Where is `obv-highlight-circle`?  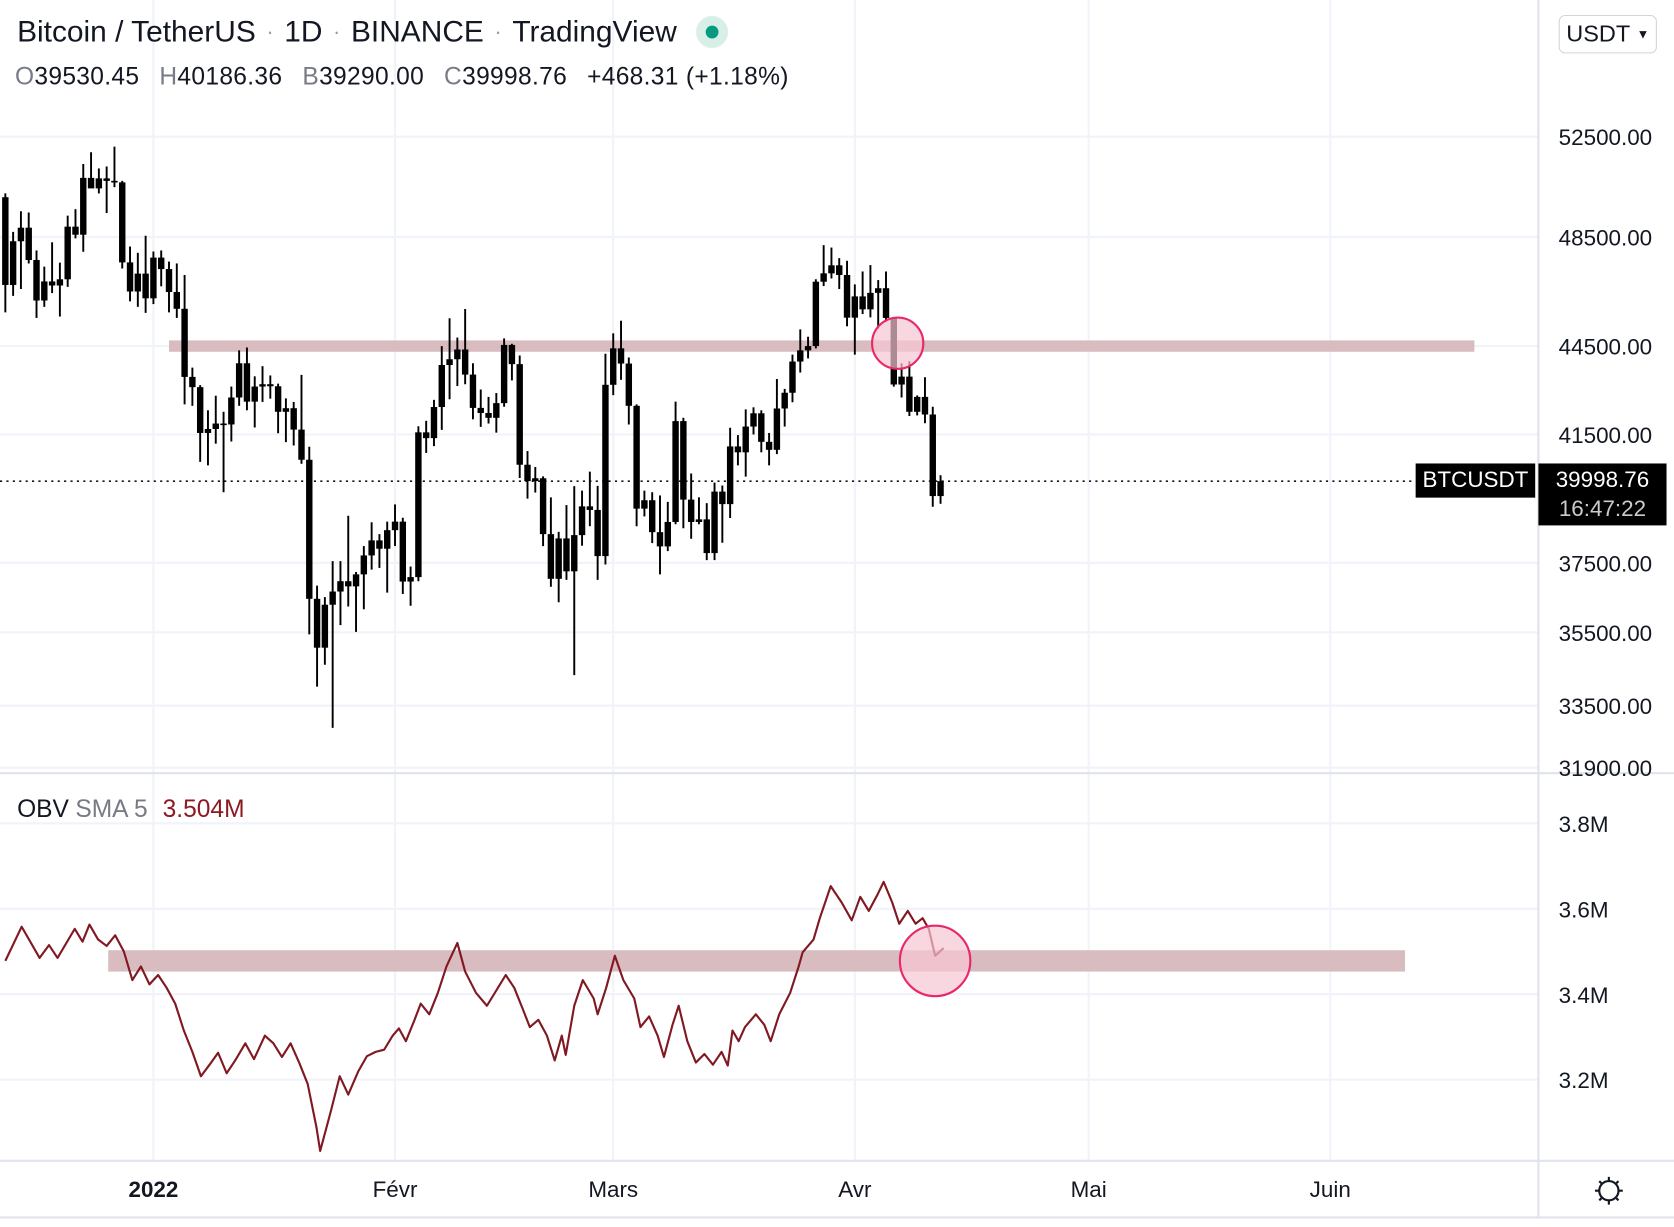 obv-highlight-circle is located at coordinates (935, 961).